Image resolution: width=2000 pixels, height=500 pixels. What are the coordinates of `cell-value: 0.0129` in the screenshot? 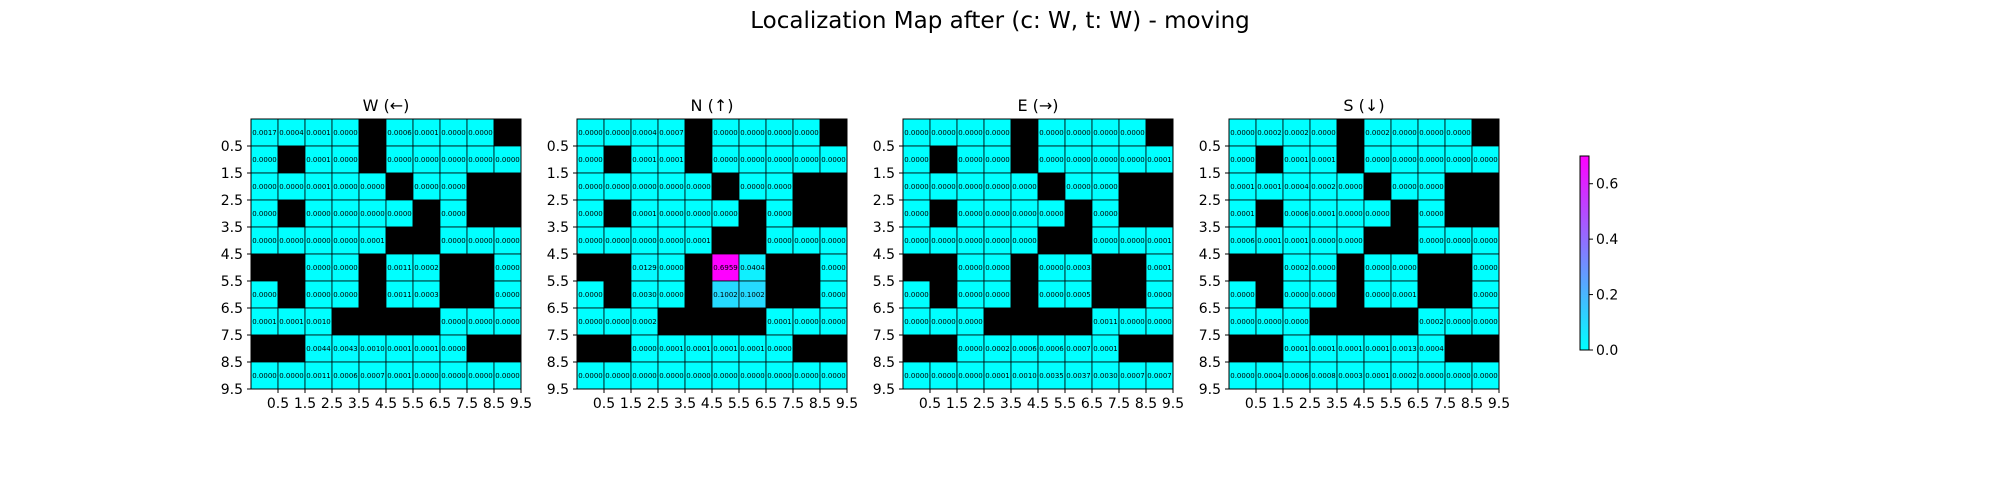 It's located at (644, 268).